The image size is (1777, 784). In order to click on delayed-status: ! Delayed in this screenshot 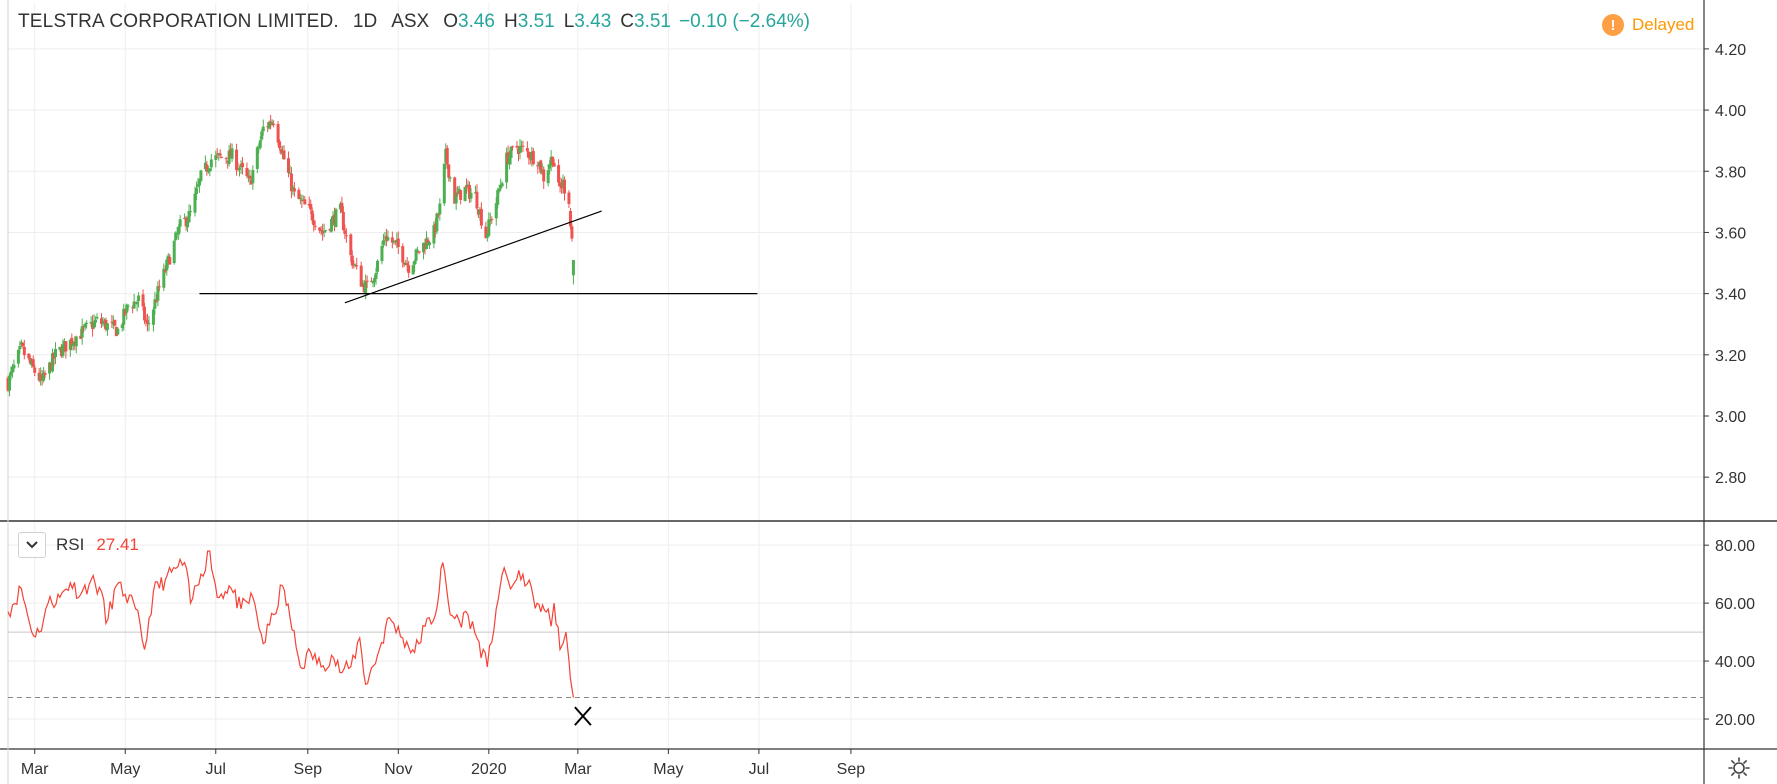, I will do `click(1648, 25)`.